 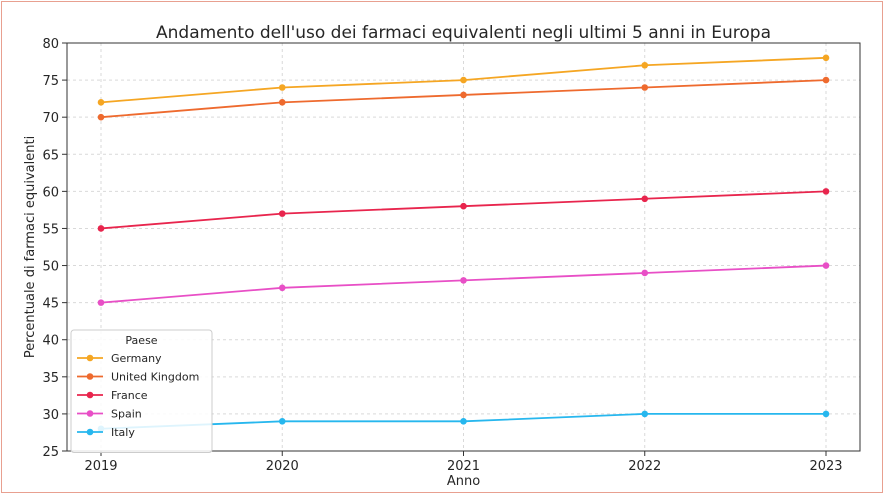 What do you see at coordinates (141, 340) in the screenshot?
I see `legend-title: Paese` at bounding box center [141, 340].